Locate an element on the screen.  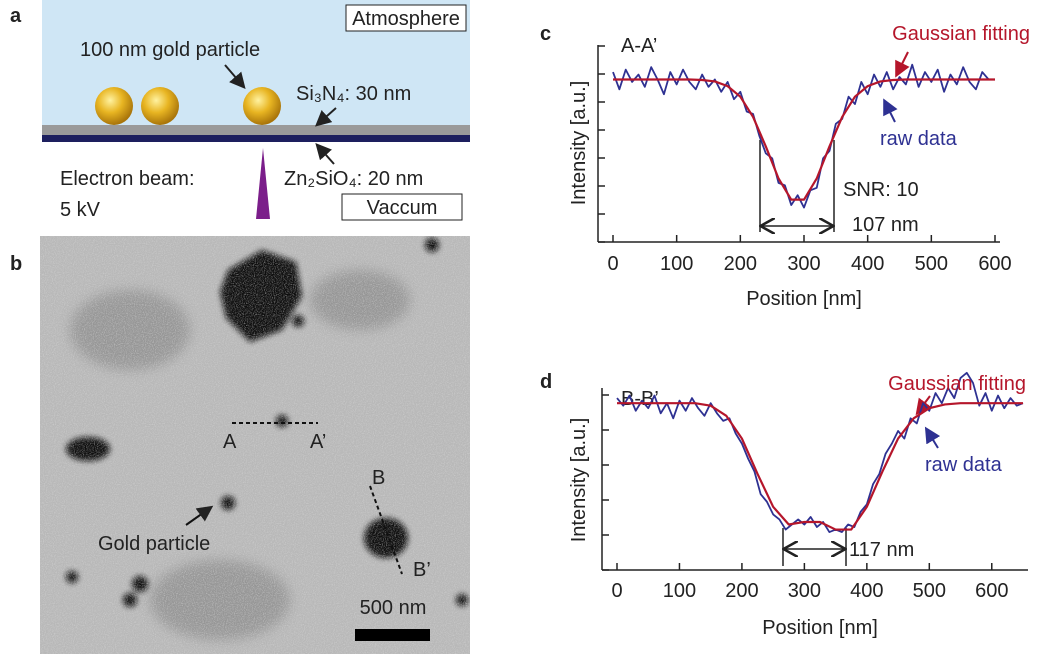
label: Vaccum is located at coordinates (402, 208).